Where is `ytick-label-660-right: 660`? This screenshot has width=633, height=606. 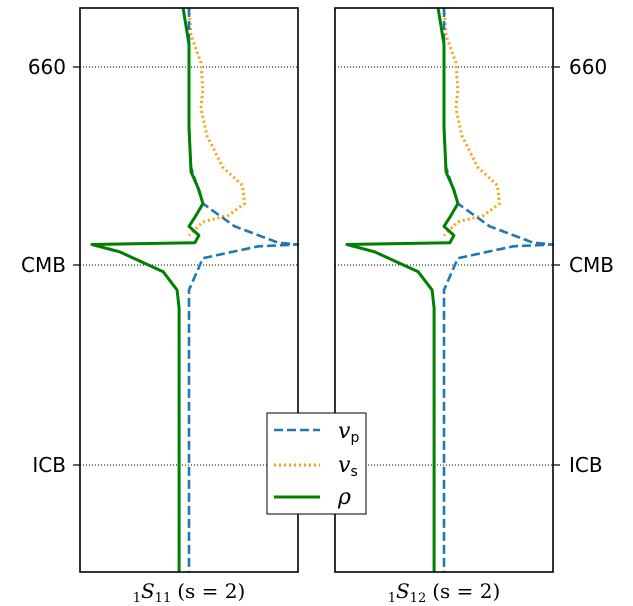 ytick-label-660-right: 660 is located at coordinates (588, 67).